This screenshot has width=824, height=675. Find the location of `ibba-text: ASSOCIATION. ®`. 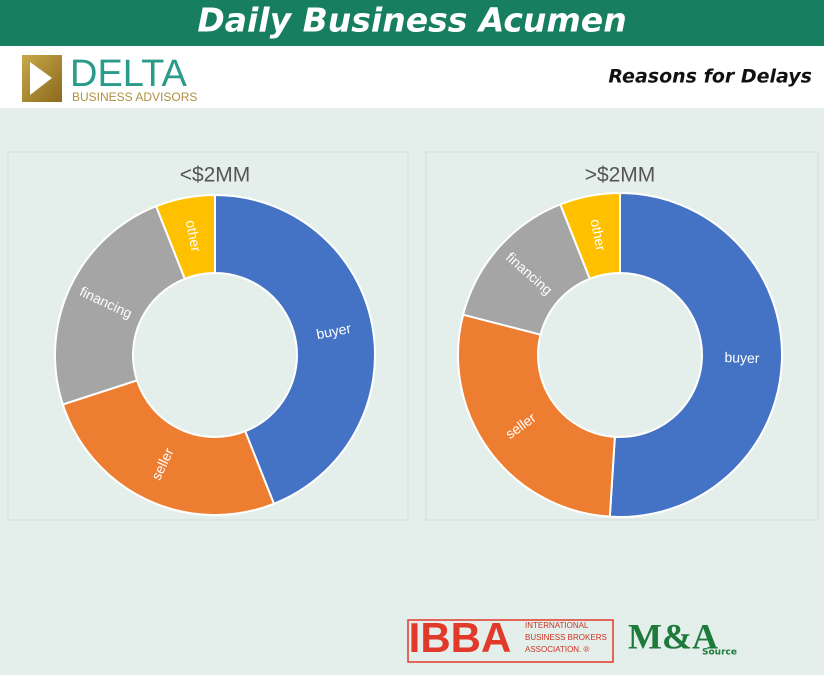

ibba-text: ASSOCIATION. ® is located at coordinates (557, 649).